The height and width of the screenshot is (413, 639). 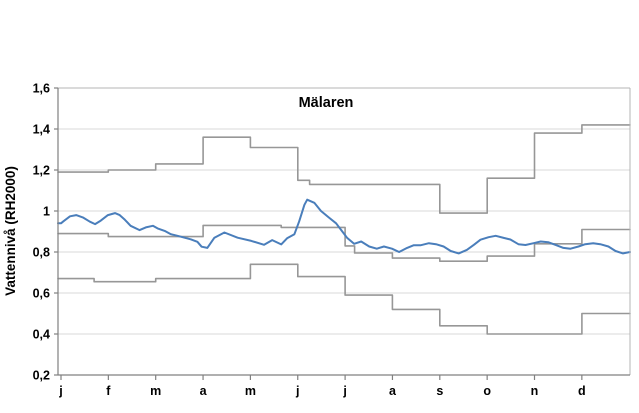 I want to click on chart-title: Mälaren, so click(x=326, y=103).